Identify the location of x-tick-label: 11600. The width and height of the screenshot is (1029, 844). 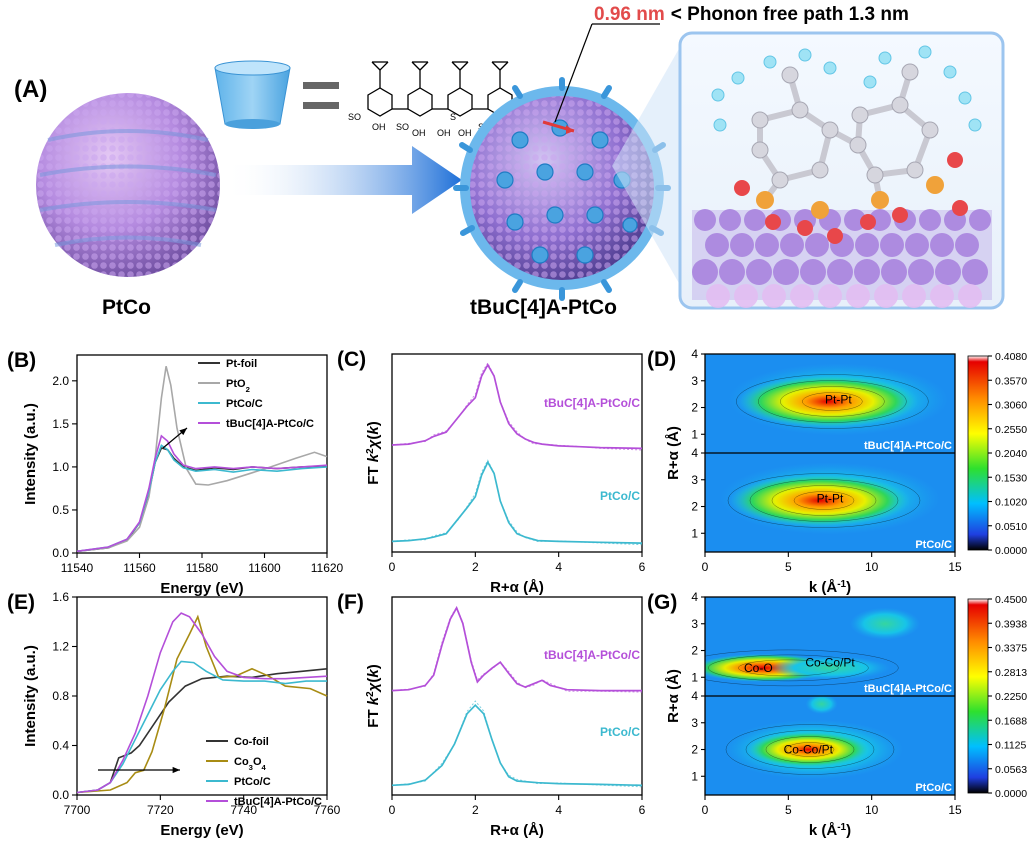
(264, 568).